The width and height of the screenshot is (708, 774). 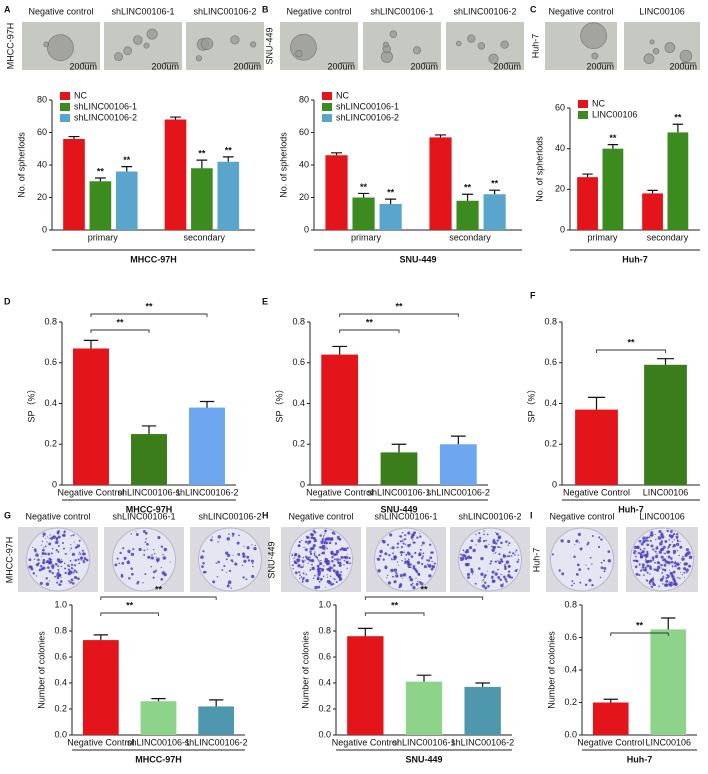 What do you see at coordinates (539, 169) in the screenshot?
I see `y-axis-label: No. of spherlods` at bounding box center [539, 169].